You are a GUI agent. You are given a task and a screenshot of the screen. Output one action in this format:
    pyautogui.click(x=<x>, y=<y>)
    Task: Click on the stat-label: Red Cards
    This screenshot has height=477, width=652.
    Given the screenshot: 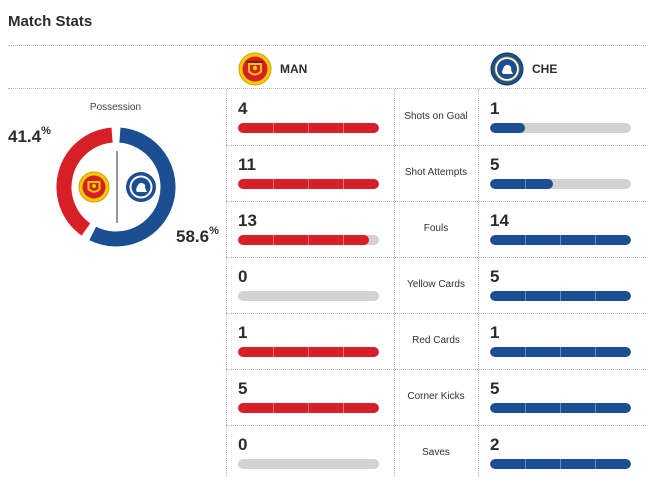 What is the action you would take?
    pyautogui.click(x=436, y=340)
    